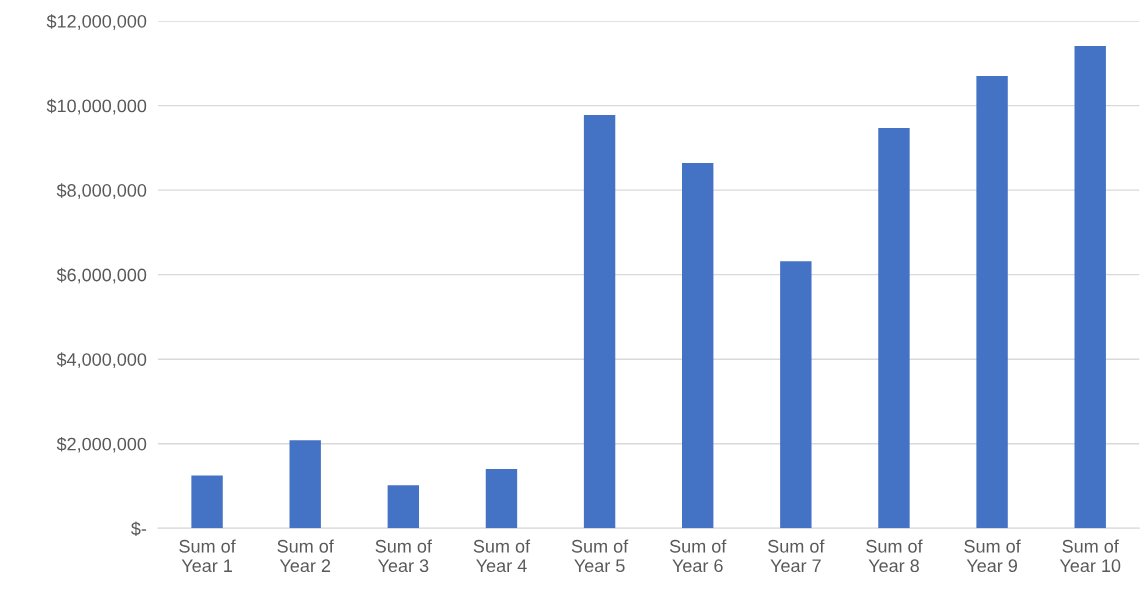 The image size is (1145, 601). I want to click on x-tick-label: Sum of Year 10, so click(1090, 556).